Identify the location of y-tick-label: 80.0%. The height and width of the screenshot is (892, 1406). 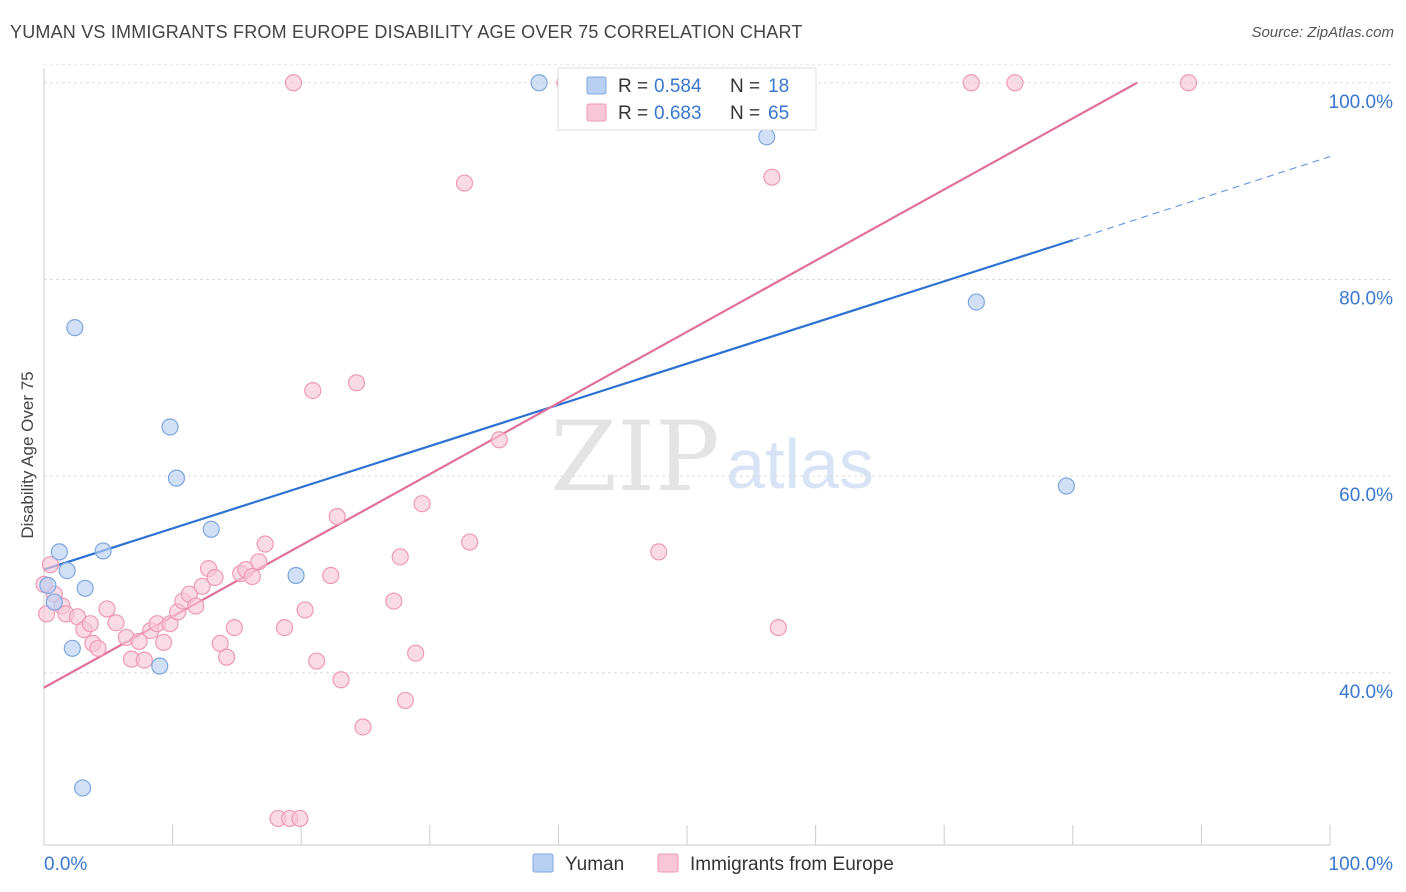
(1366, 298).